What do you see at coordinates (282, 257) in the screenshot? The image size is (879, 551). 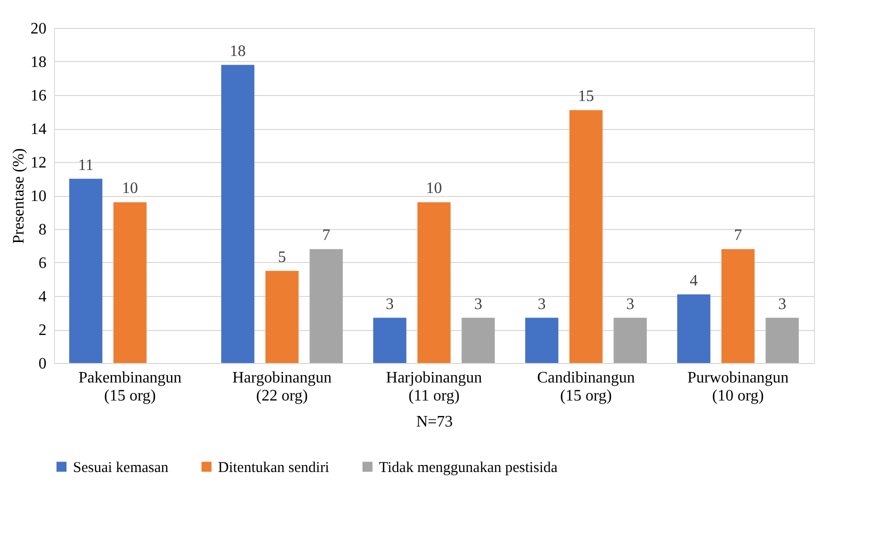 I see `data-label: 5` at bounding box center [282, 257].